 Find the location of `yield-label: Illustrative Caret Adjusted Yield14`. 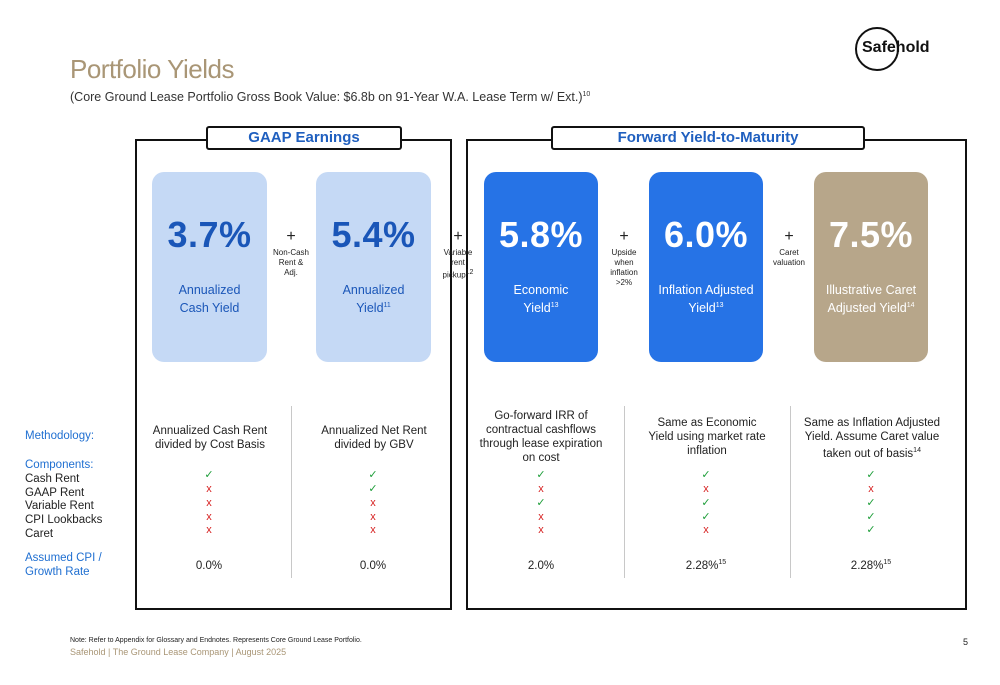

yield-label: Illustrative Caret Adjusted Yield14 is located at coordinates (871, 299).